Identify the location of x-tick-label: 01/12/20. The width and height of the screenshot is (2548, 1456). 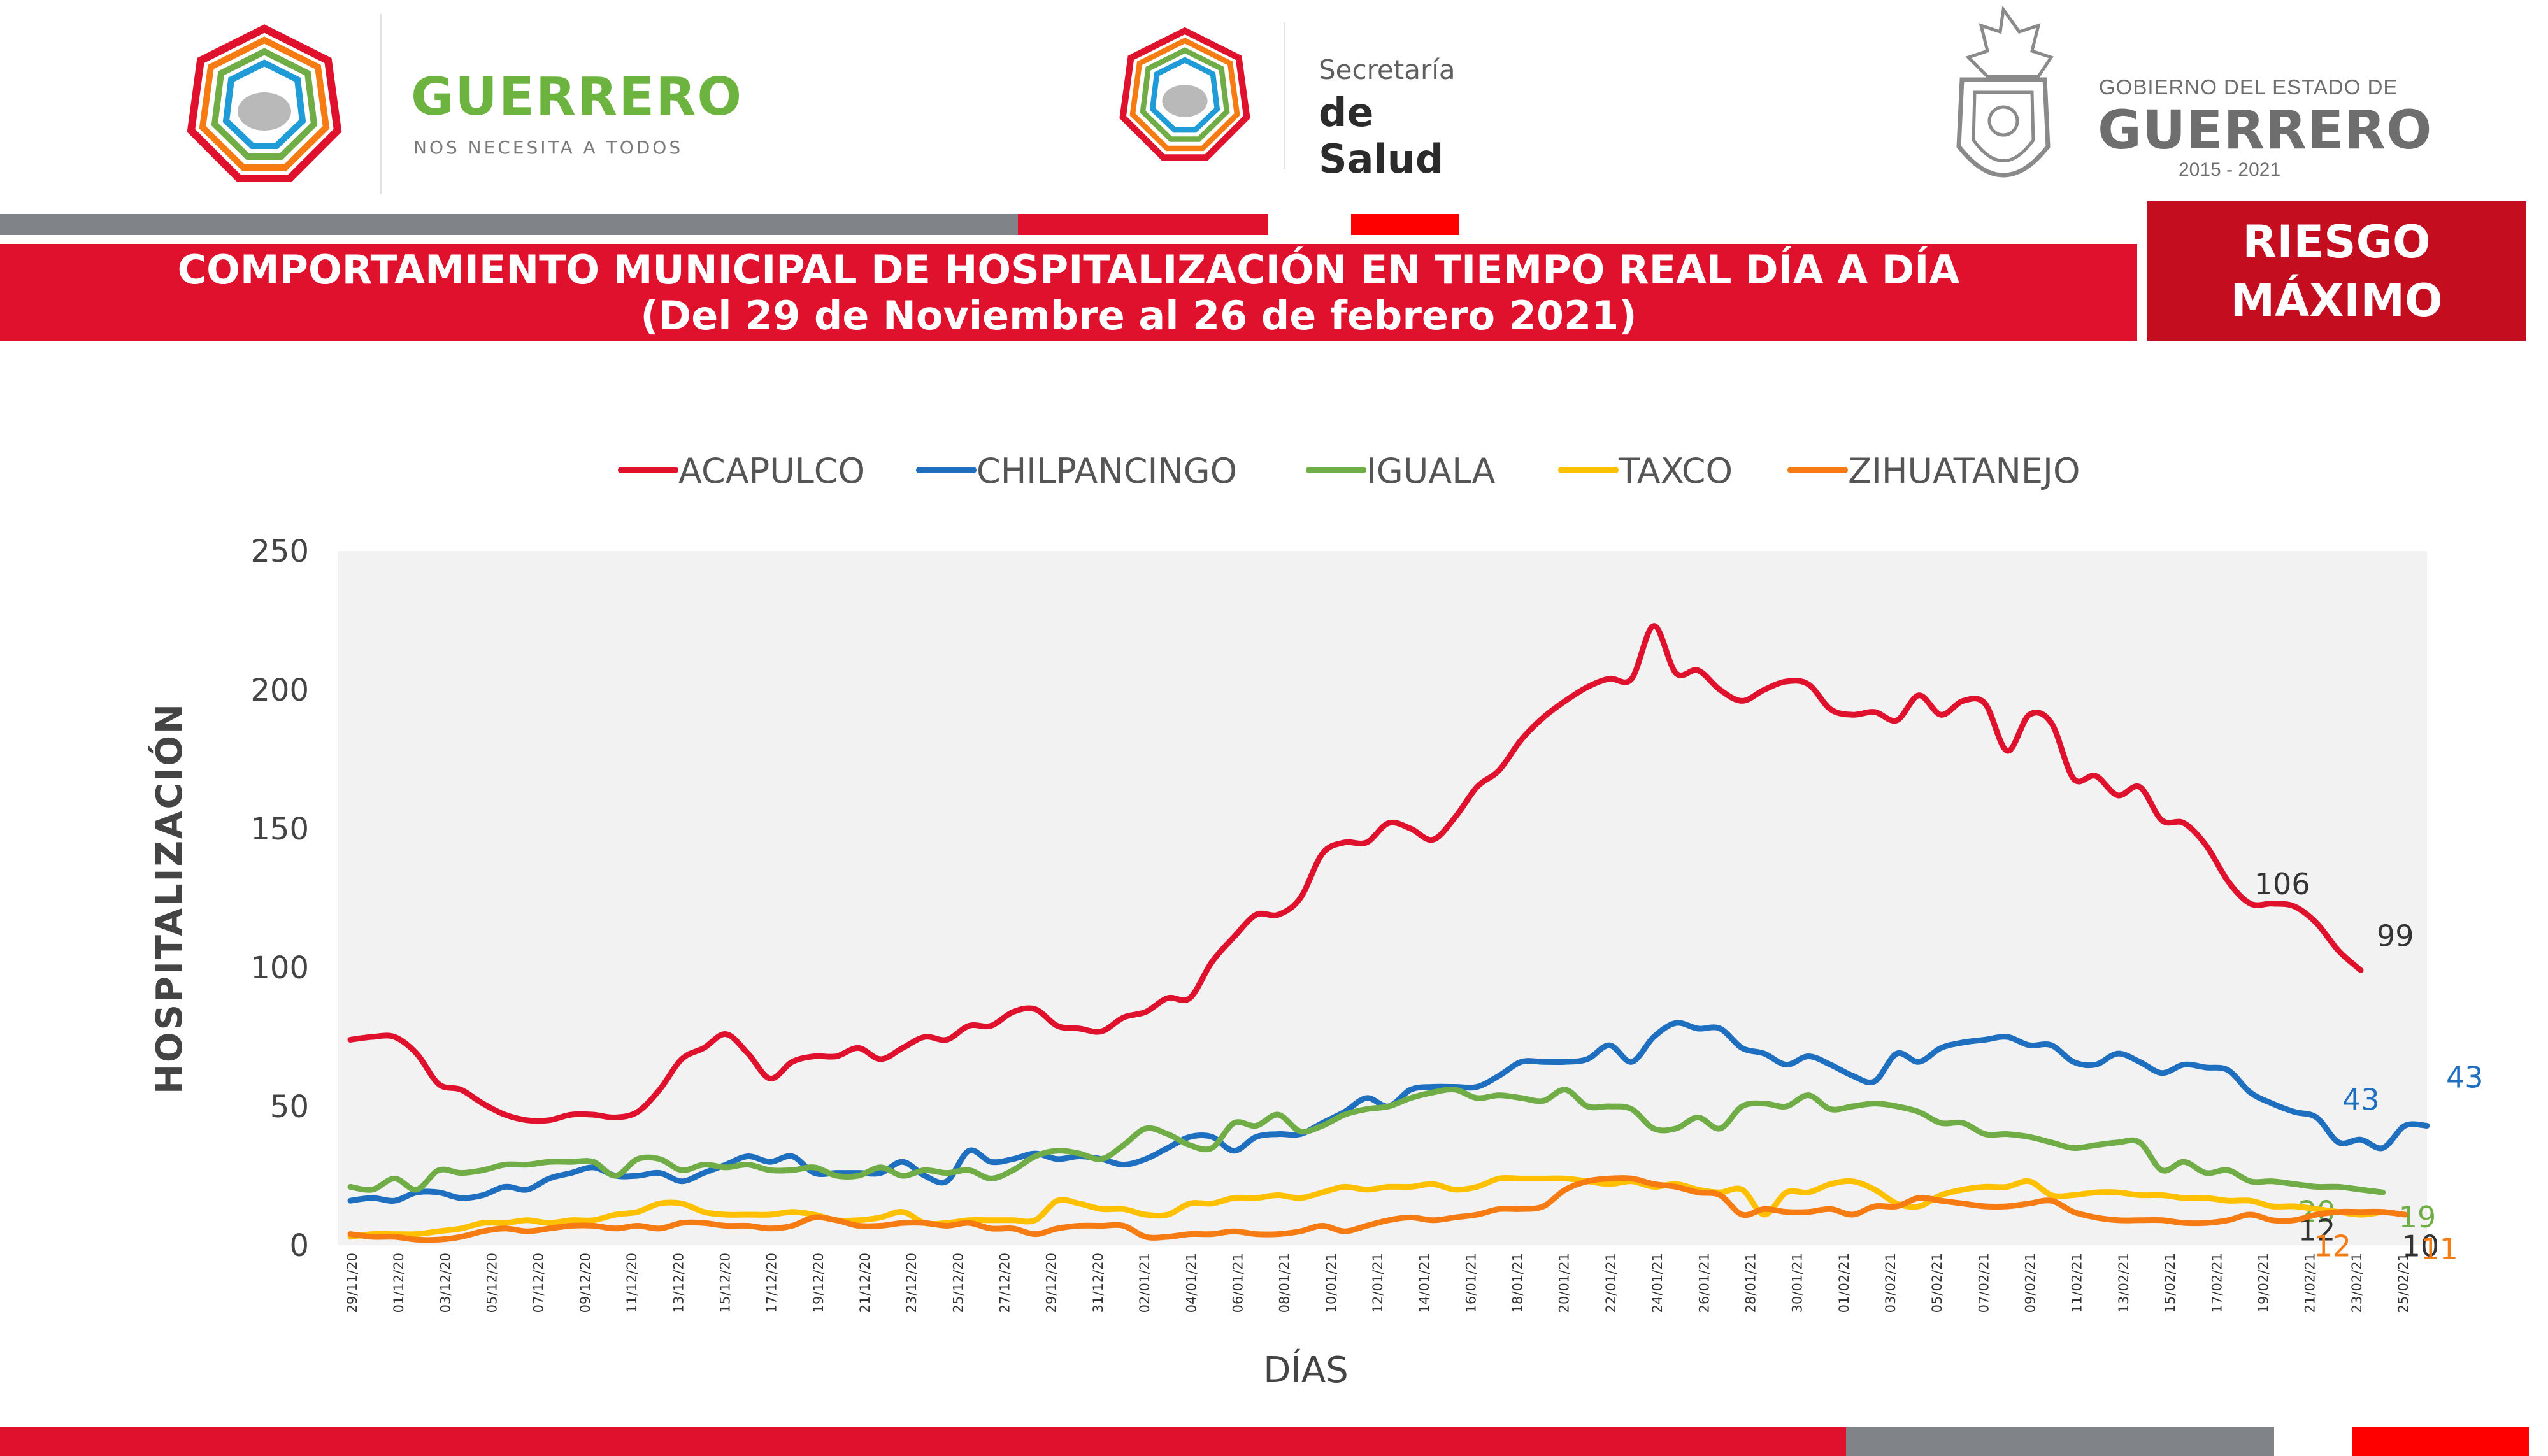
(399, 1283).